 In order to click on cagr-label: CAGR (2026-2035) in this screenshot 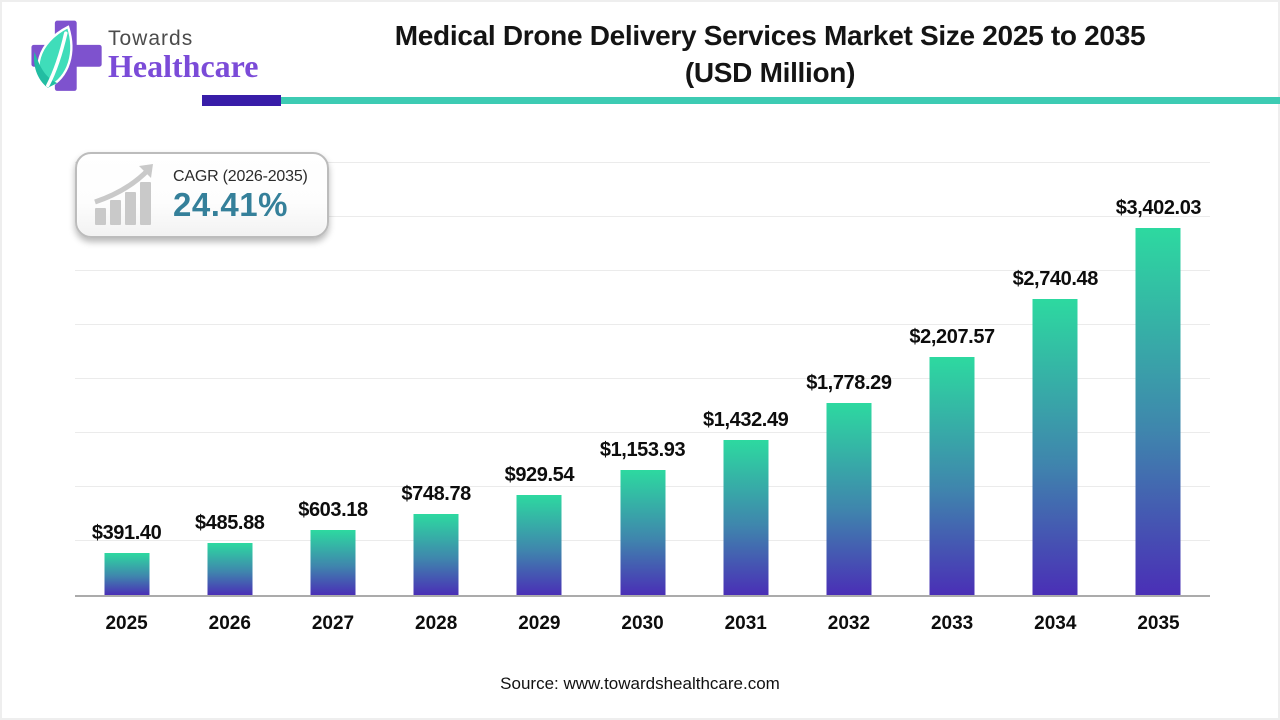, I will do `click(240, 176)`.